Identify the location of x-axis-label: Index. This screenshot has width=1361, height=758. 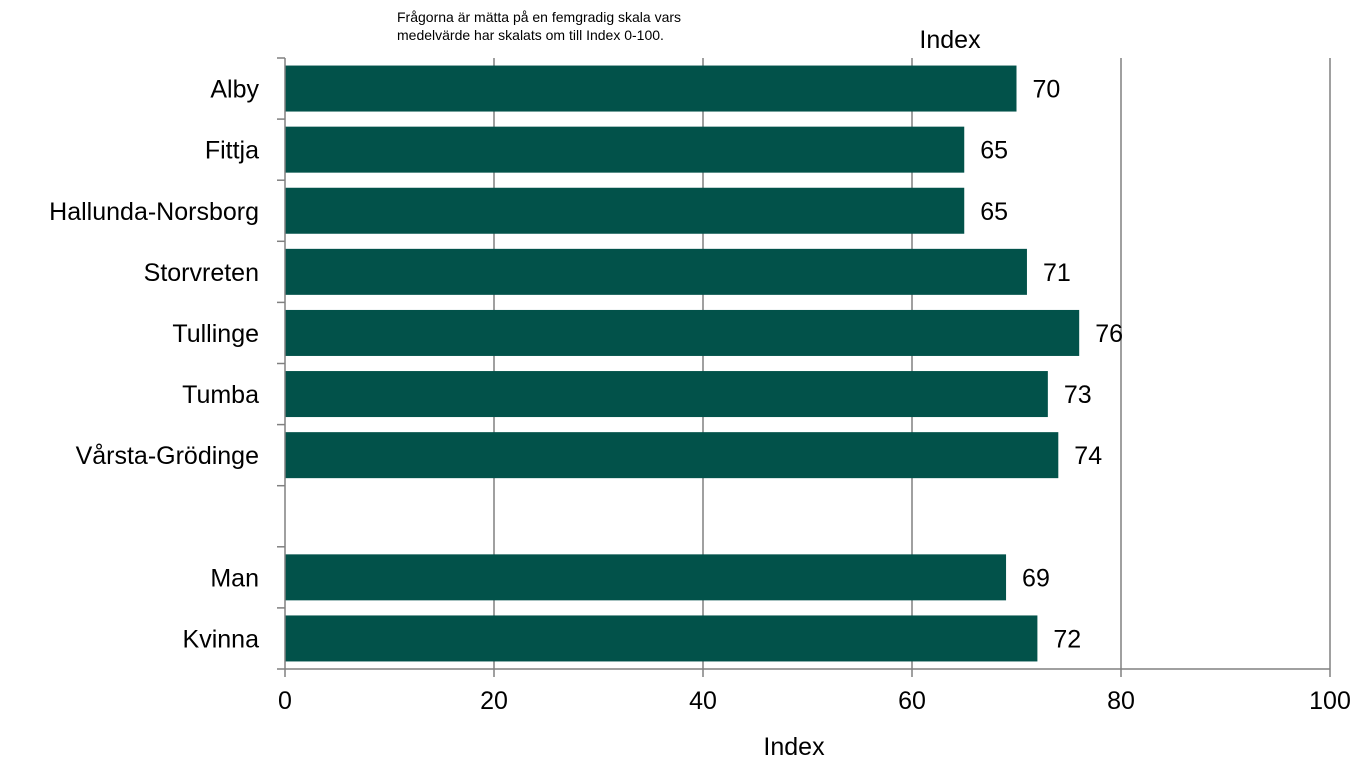
(794, 745).